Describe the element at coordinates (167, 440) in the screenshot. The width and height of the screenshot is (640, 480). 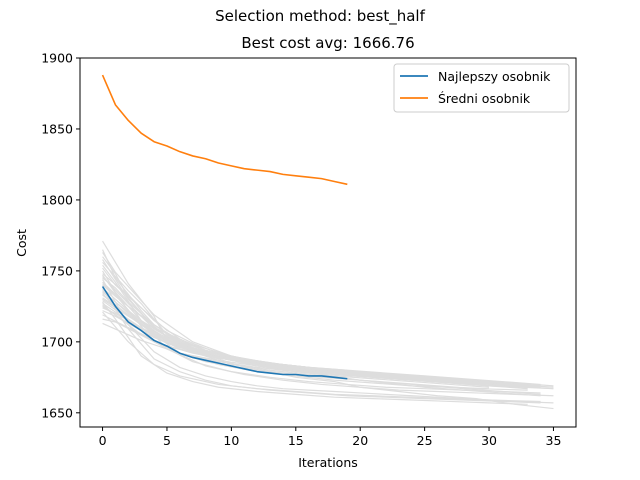
I see `x-tick-label-5: 5` at that location.